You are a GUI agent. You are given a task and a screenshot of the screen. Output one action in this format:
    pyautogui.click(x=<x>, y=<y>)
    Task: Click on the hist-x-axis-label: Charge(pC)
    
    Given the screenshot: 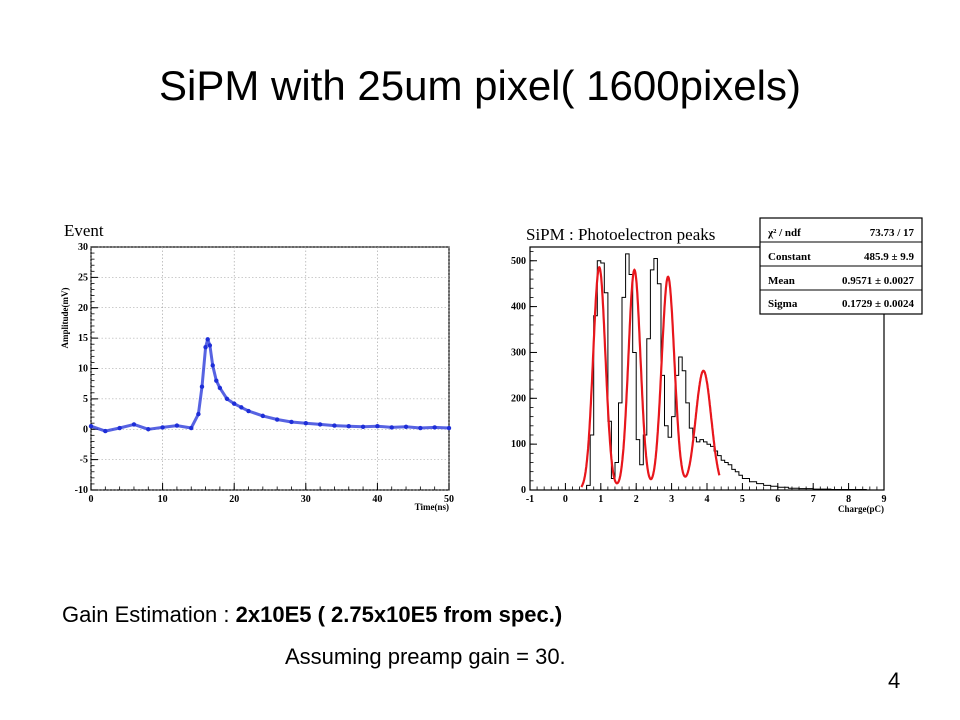 What is the action you would take?
    pyautogui.click(x=861, y=509)
    